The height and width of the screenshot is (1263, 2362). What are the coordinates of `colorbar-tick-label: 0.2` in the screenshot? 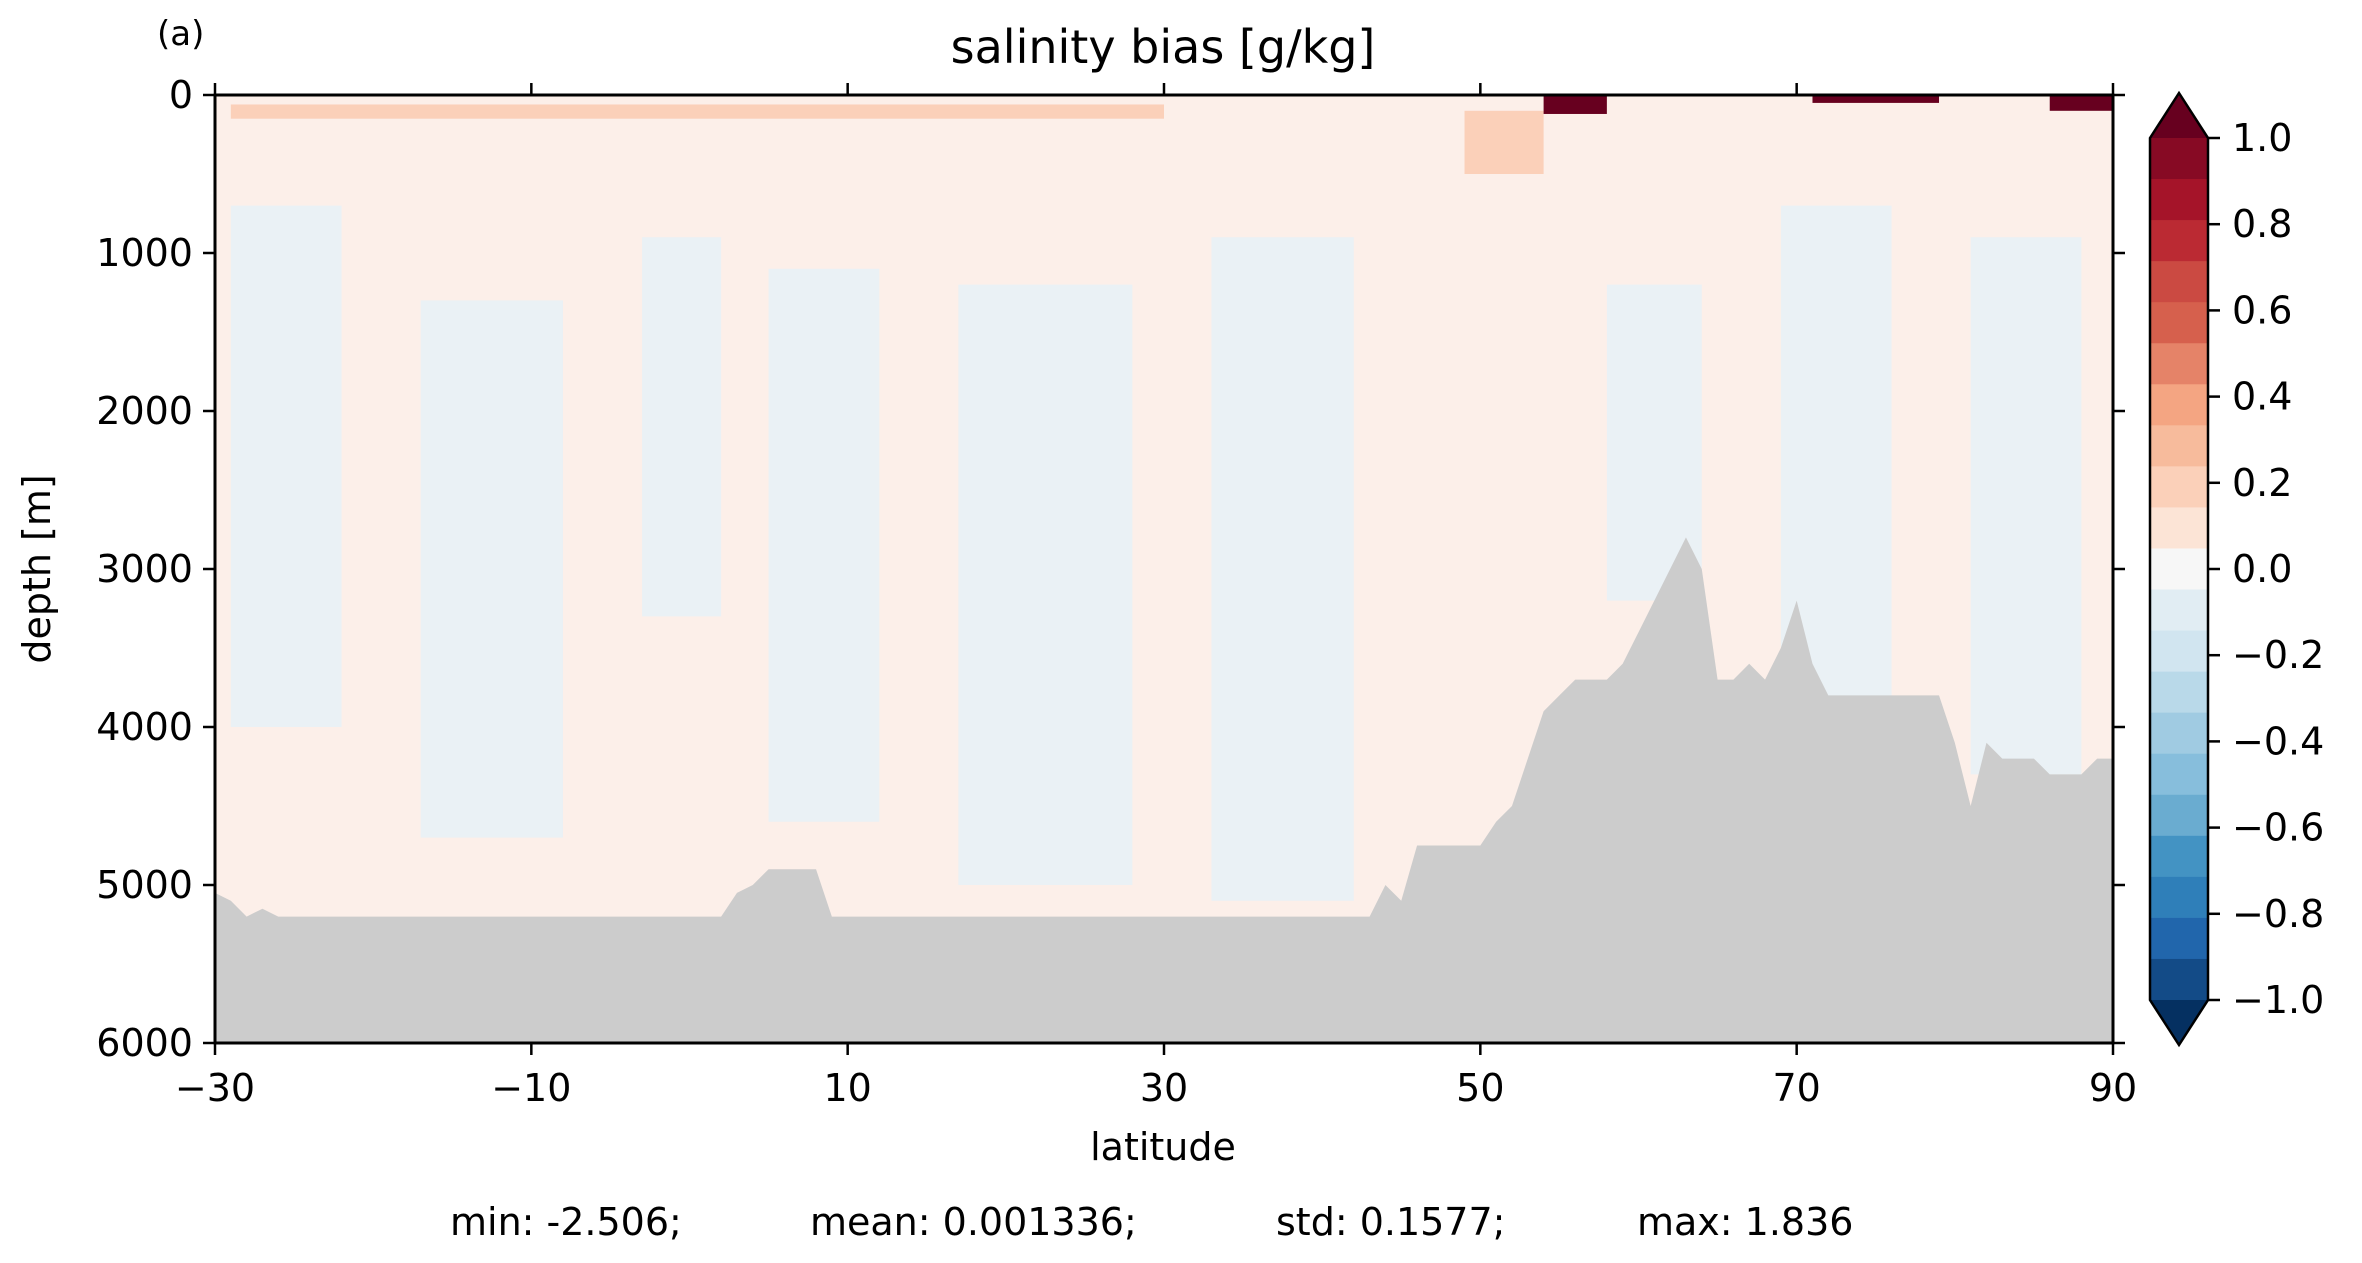 It's located at (2262, 483).